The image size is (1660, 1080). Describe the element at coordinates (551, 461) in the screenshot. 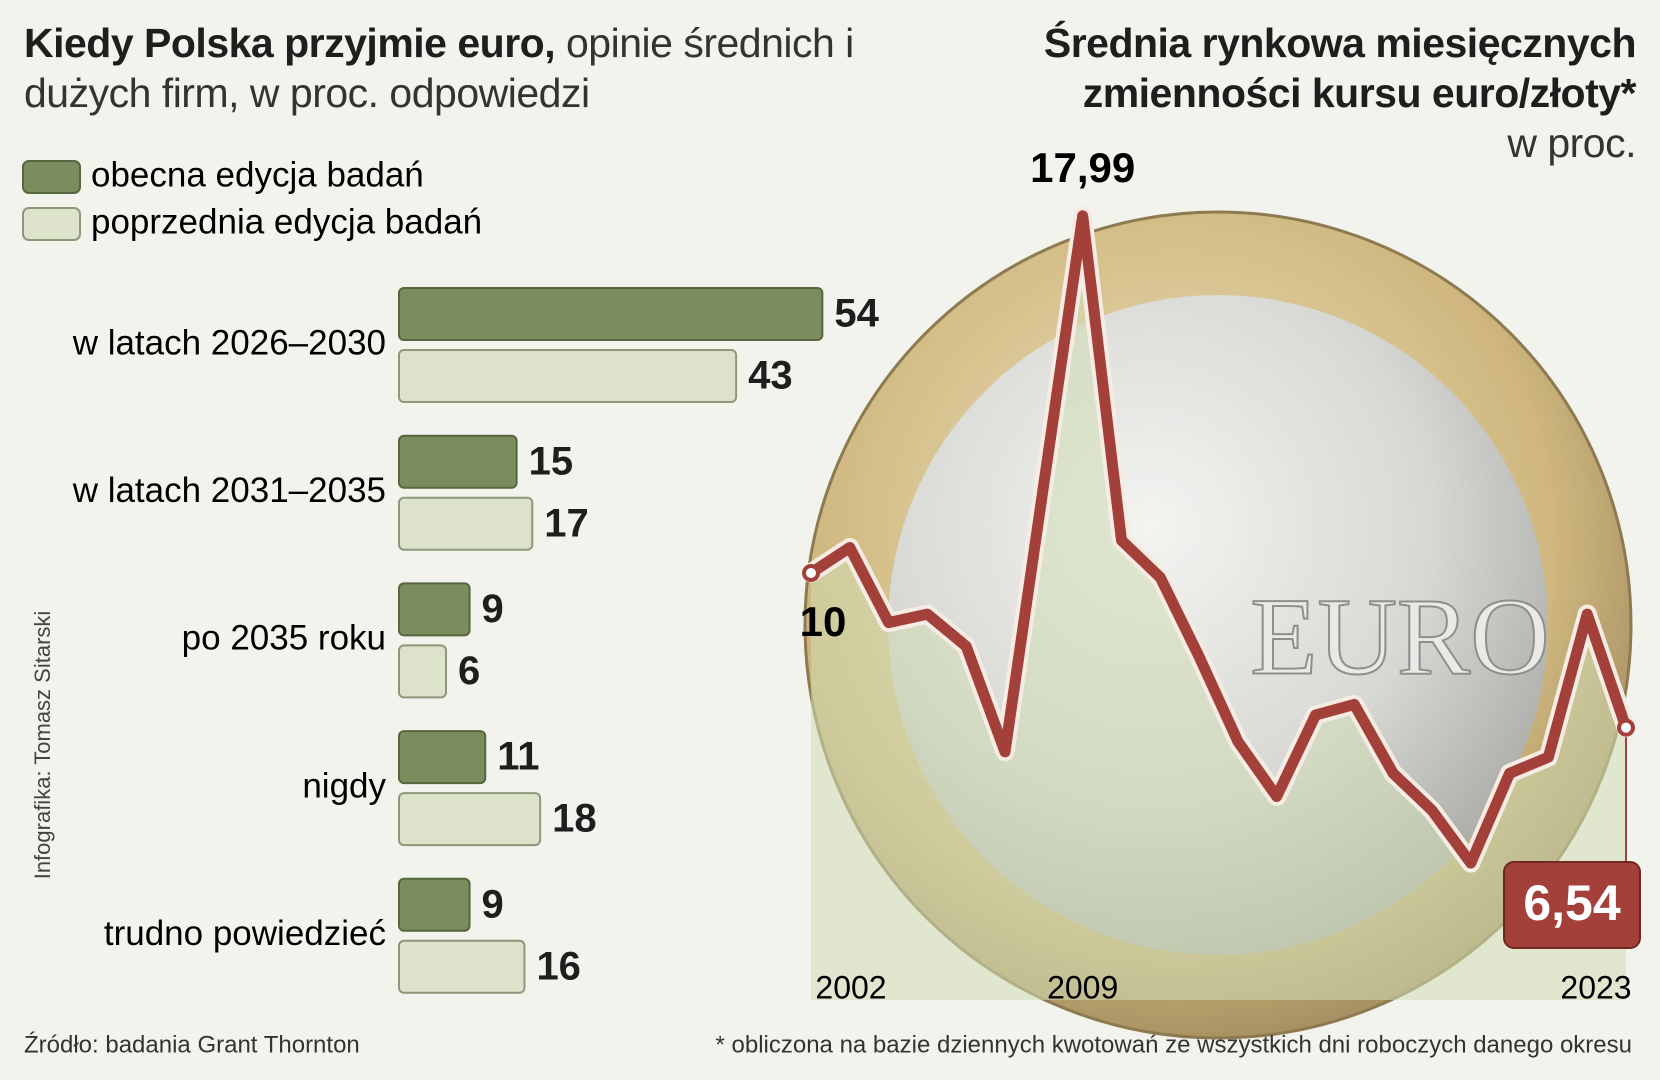

I see `value-label: 15` at that location.